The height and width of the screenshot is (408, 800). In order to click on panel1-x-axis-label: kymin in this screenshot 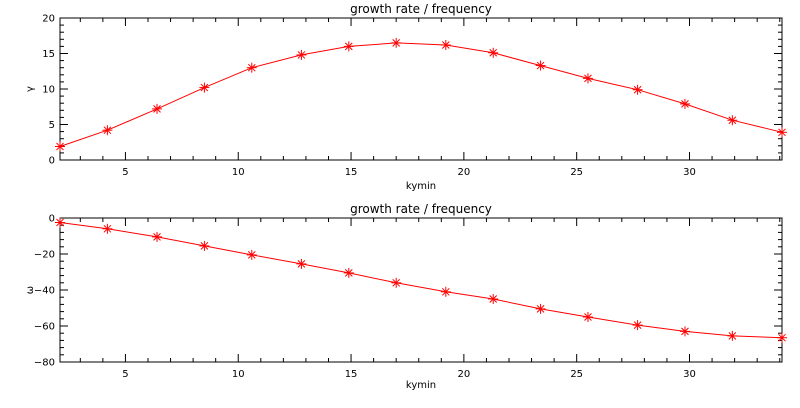, I will do `click(421, 186)`.